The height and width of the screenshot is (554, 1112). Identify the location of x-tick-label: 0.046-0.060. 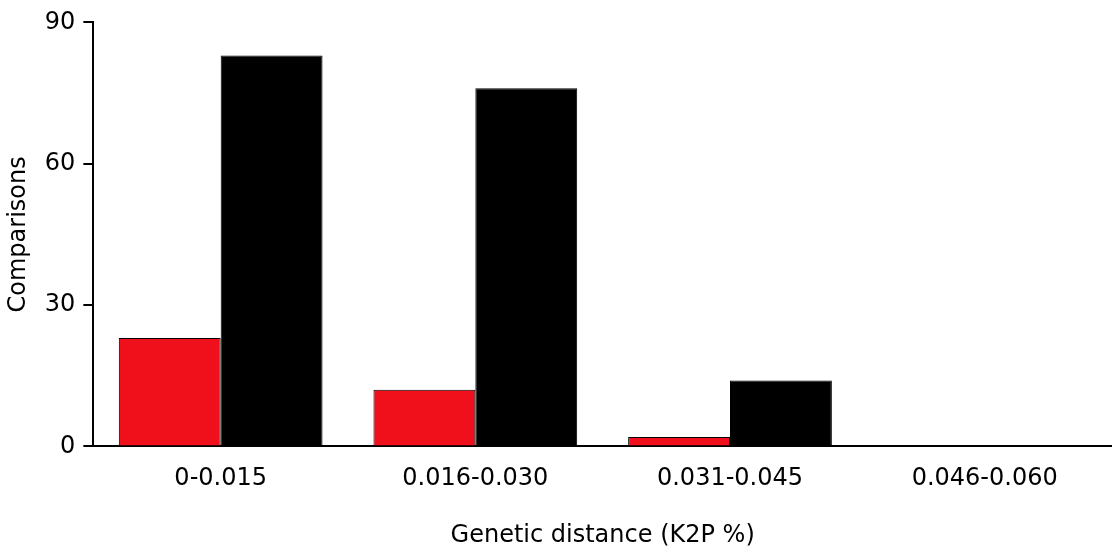
(984, 477).